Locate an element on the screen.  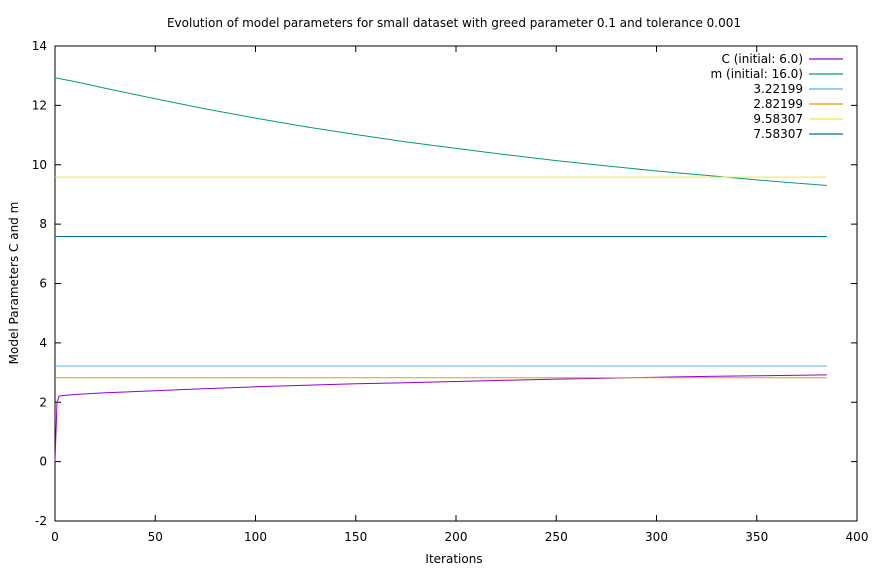
y-tick-label: 6 is located at coordinates (43, 284).